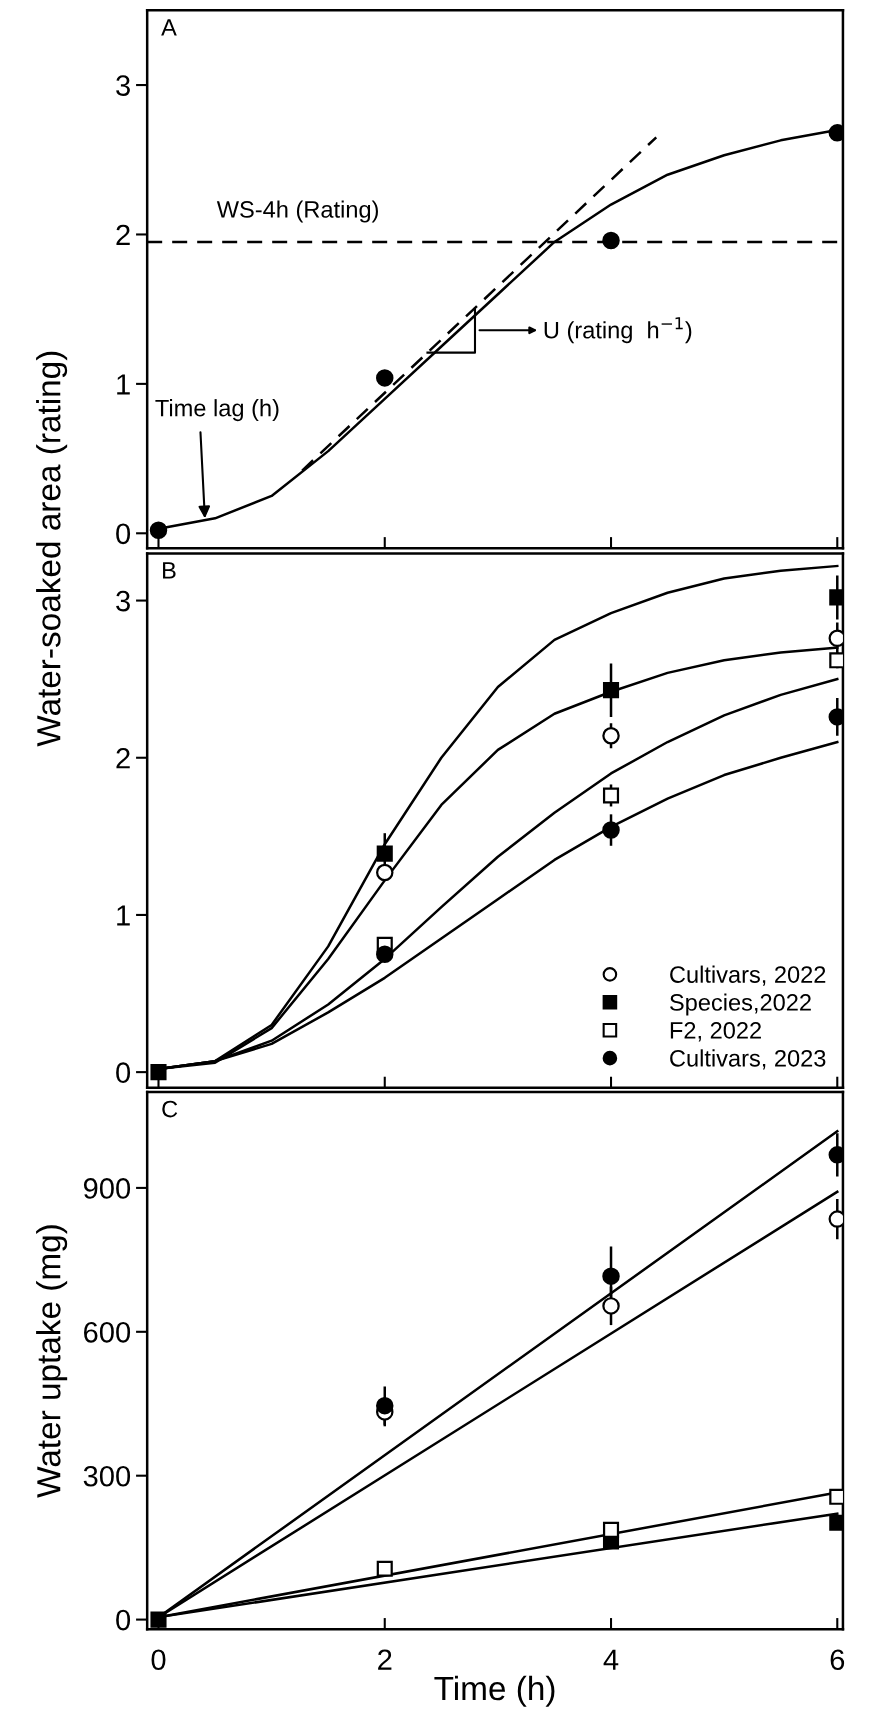 This screenshot has width=892, height=1724. I want to click on y-tick-label: 300, so click(107, 1476).